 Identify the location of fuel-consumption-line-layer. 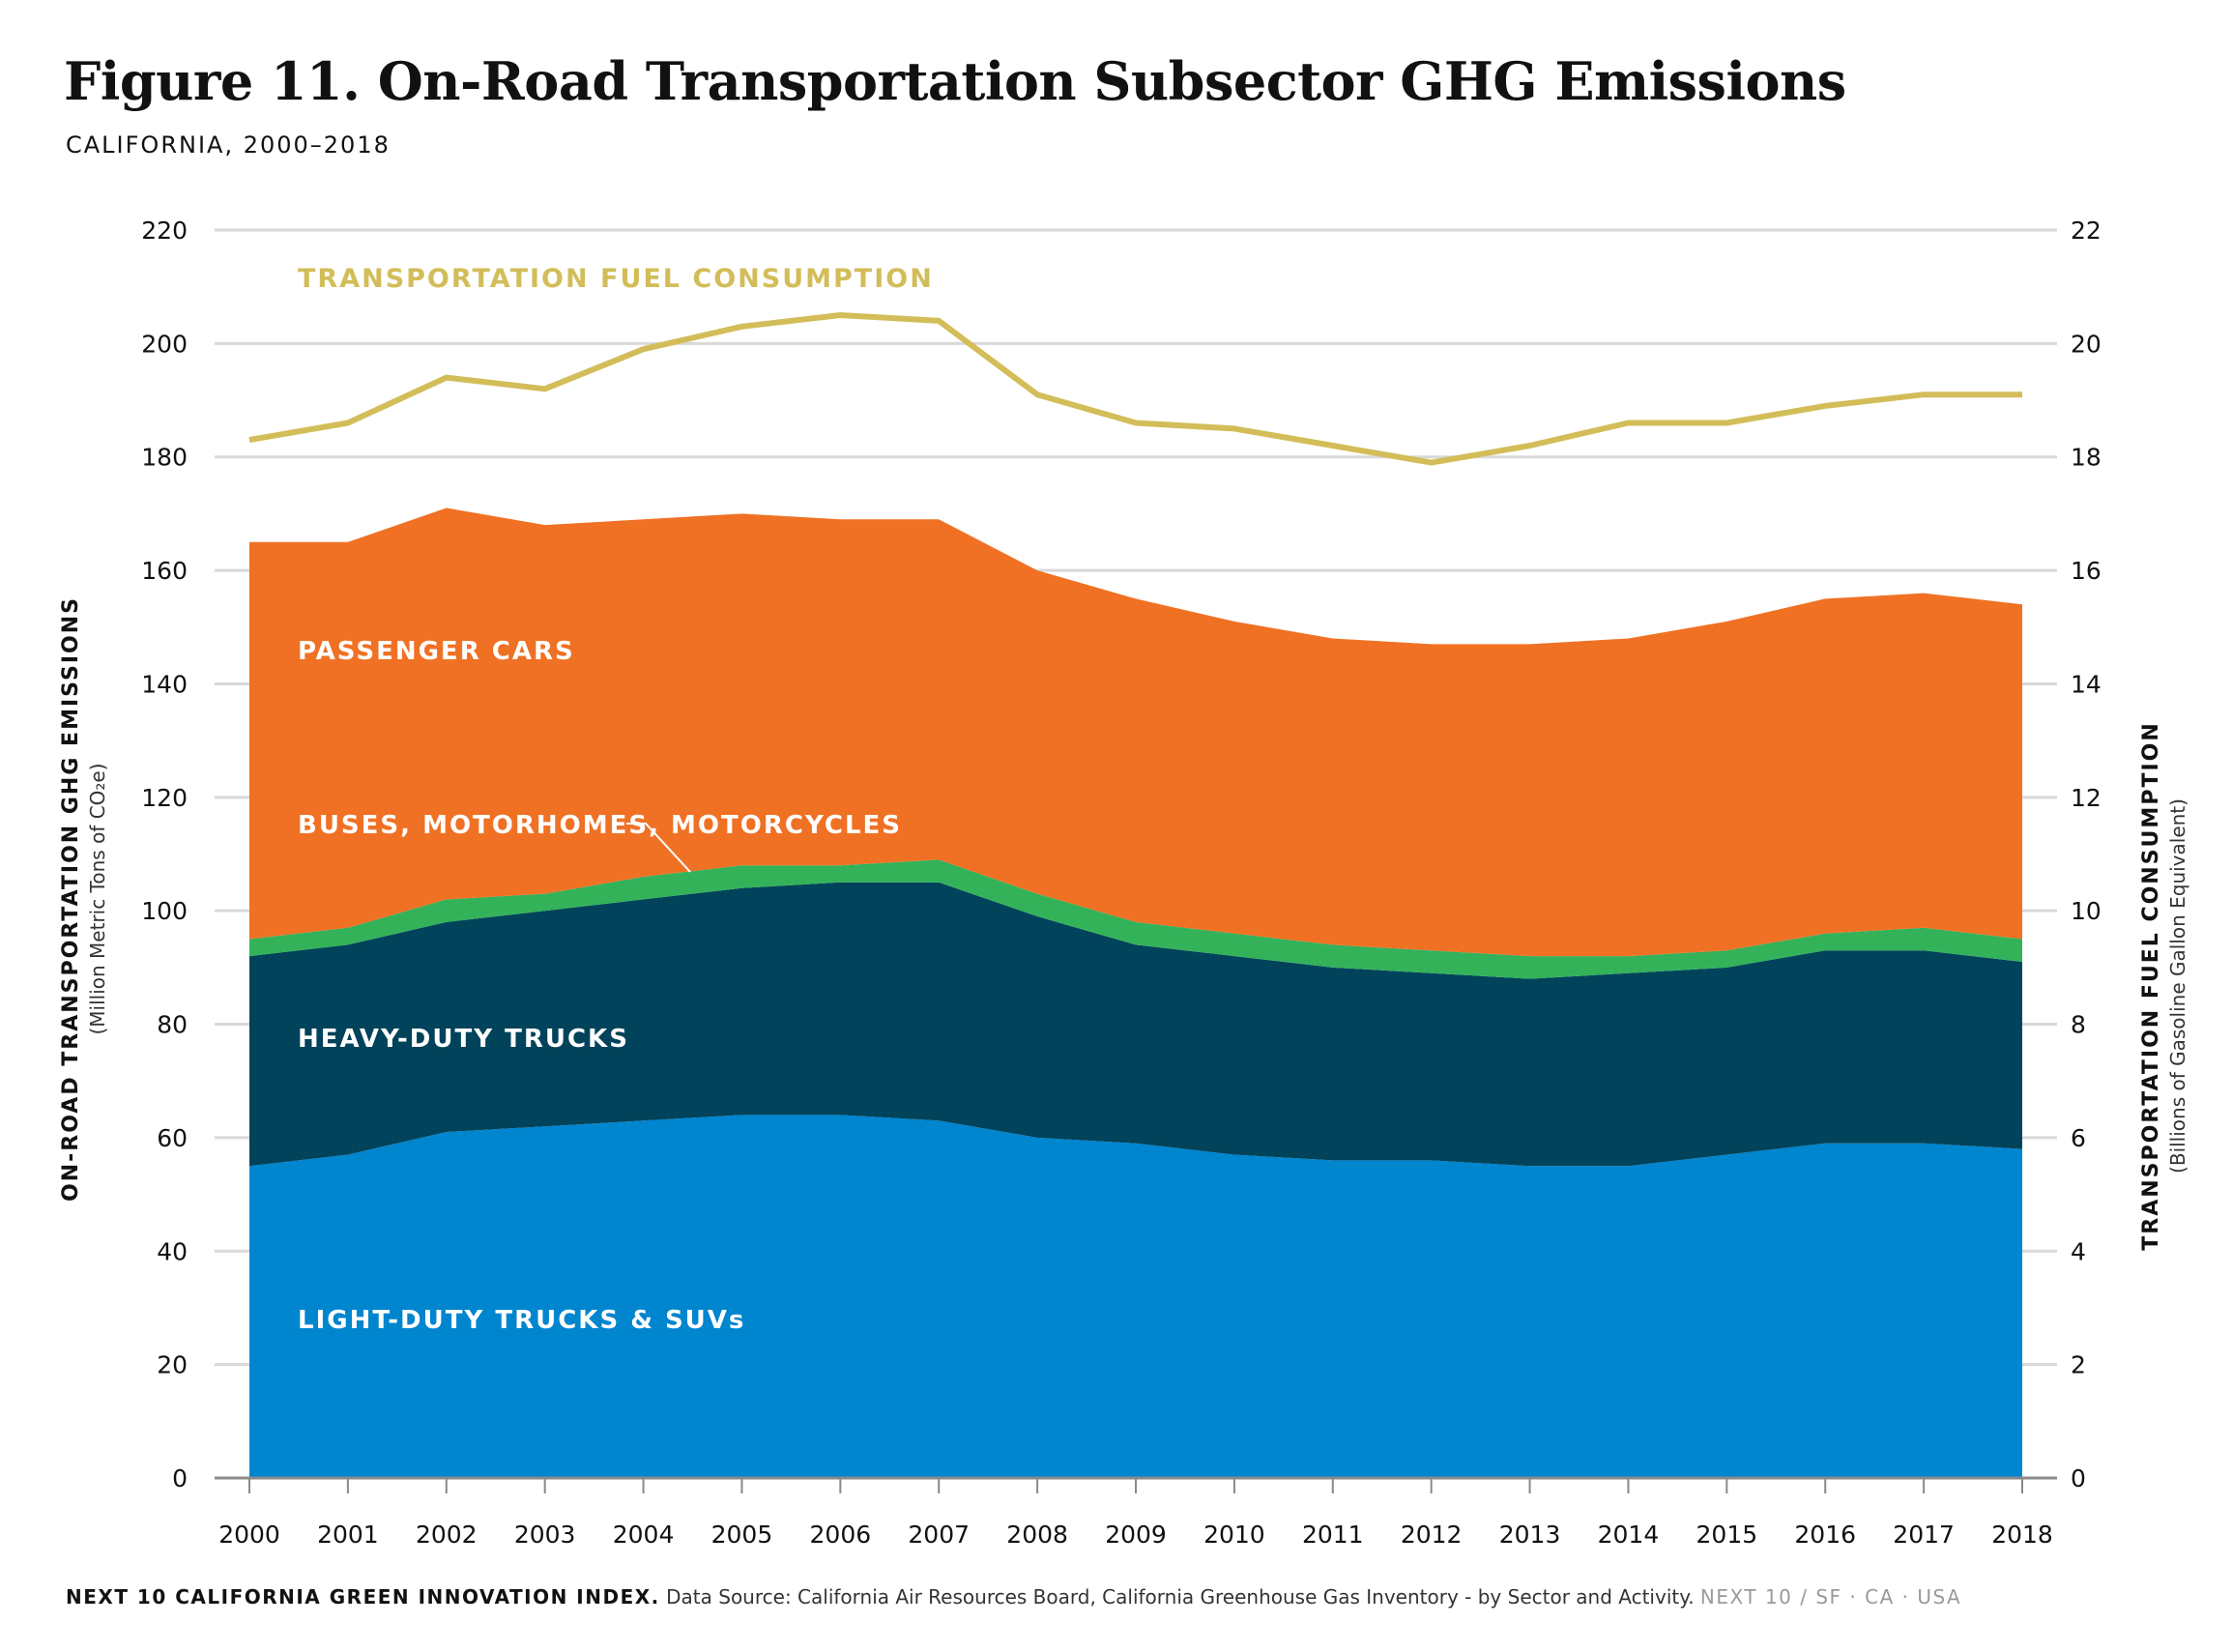
(1135, 389).